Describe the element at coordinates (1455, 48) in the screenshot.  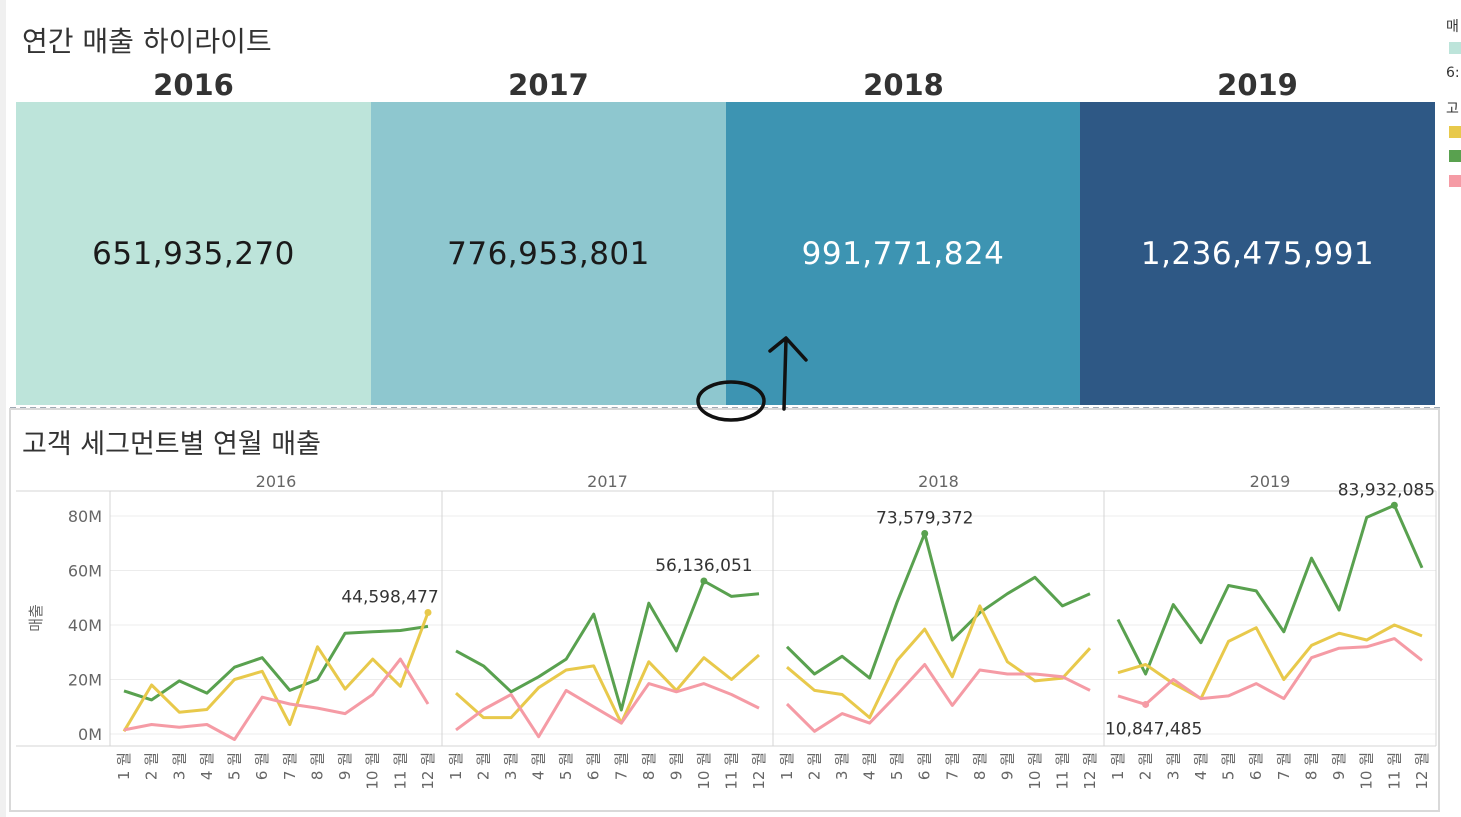
I see `legend-swatch-sales` at that location.